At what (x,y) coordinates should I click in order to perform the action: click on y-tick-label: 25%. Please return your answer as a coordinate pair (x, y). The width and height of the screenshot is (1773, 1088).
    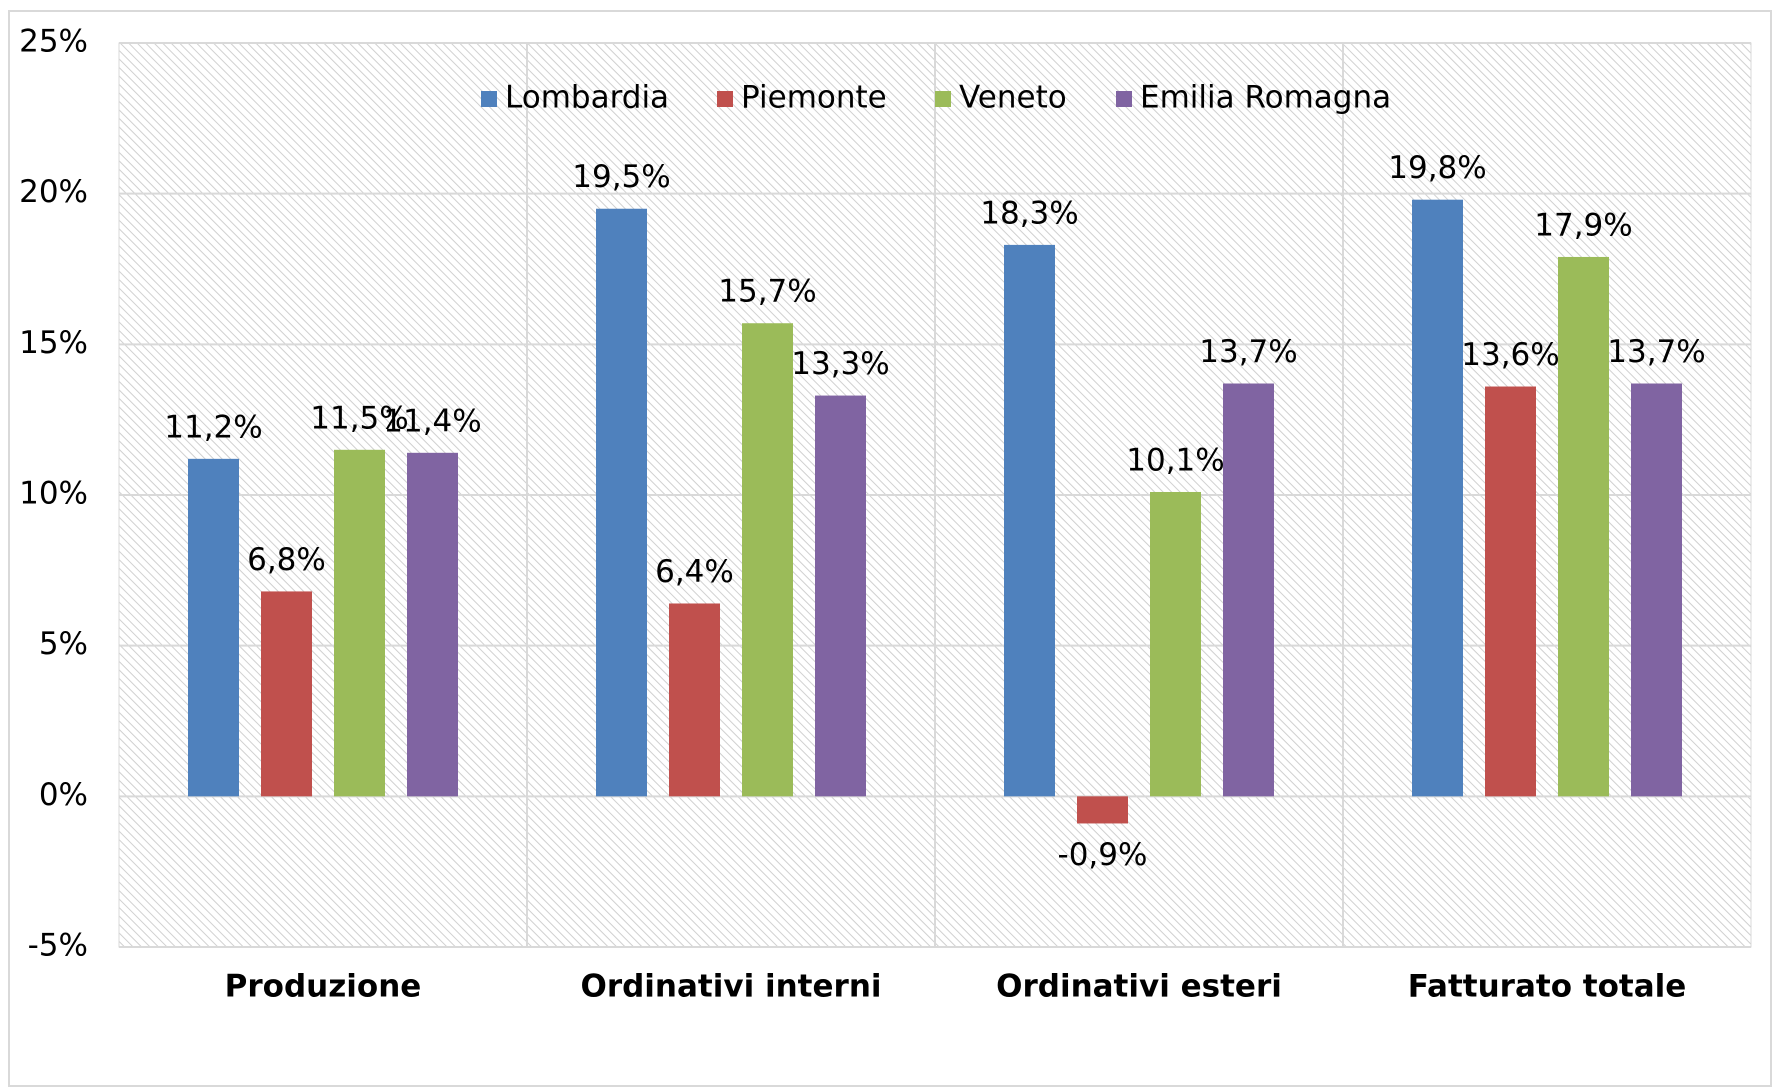
    Looking at the image, I should click on (53, 42).